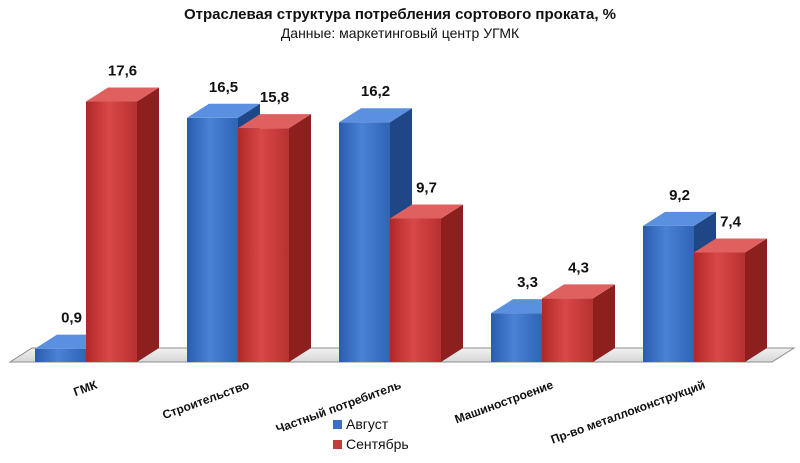 The width and height of the screenshot is (800, 463). Describe the element at coordinates (426, 187) in the screenshot. I see `value-label-september-2: 9,7` at that location.